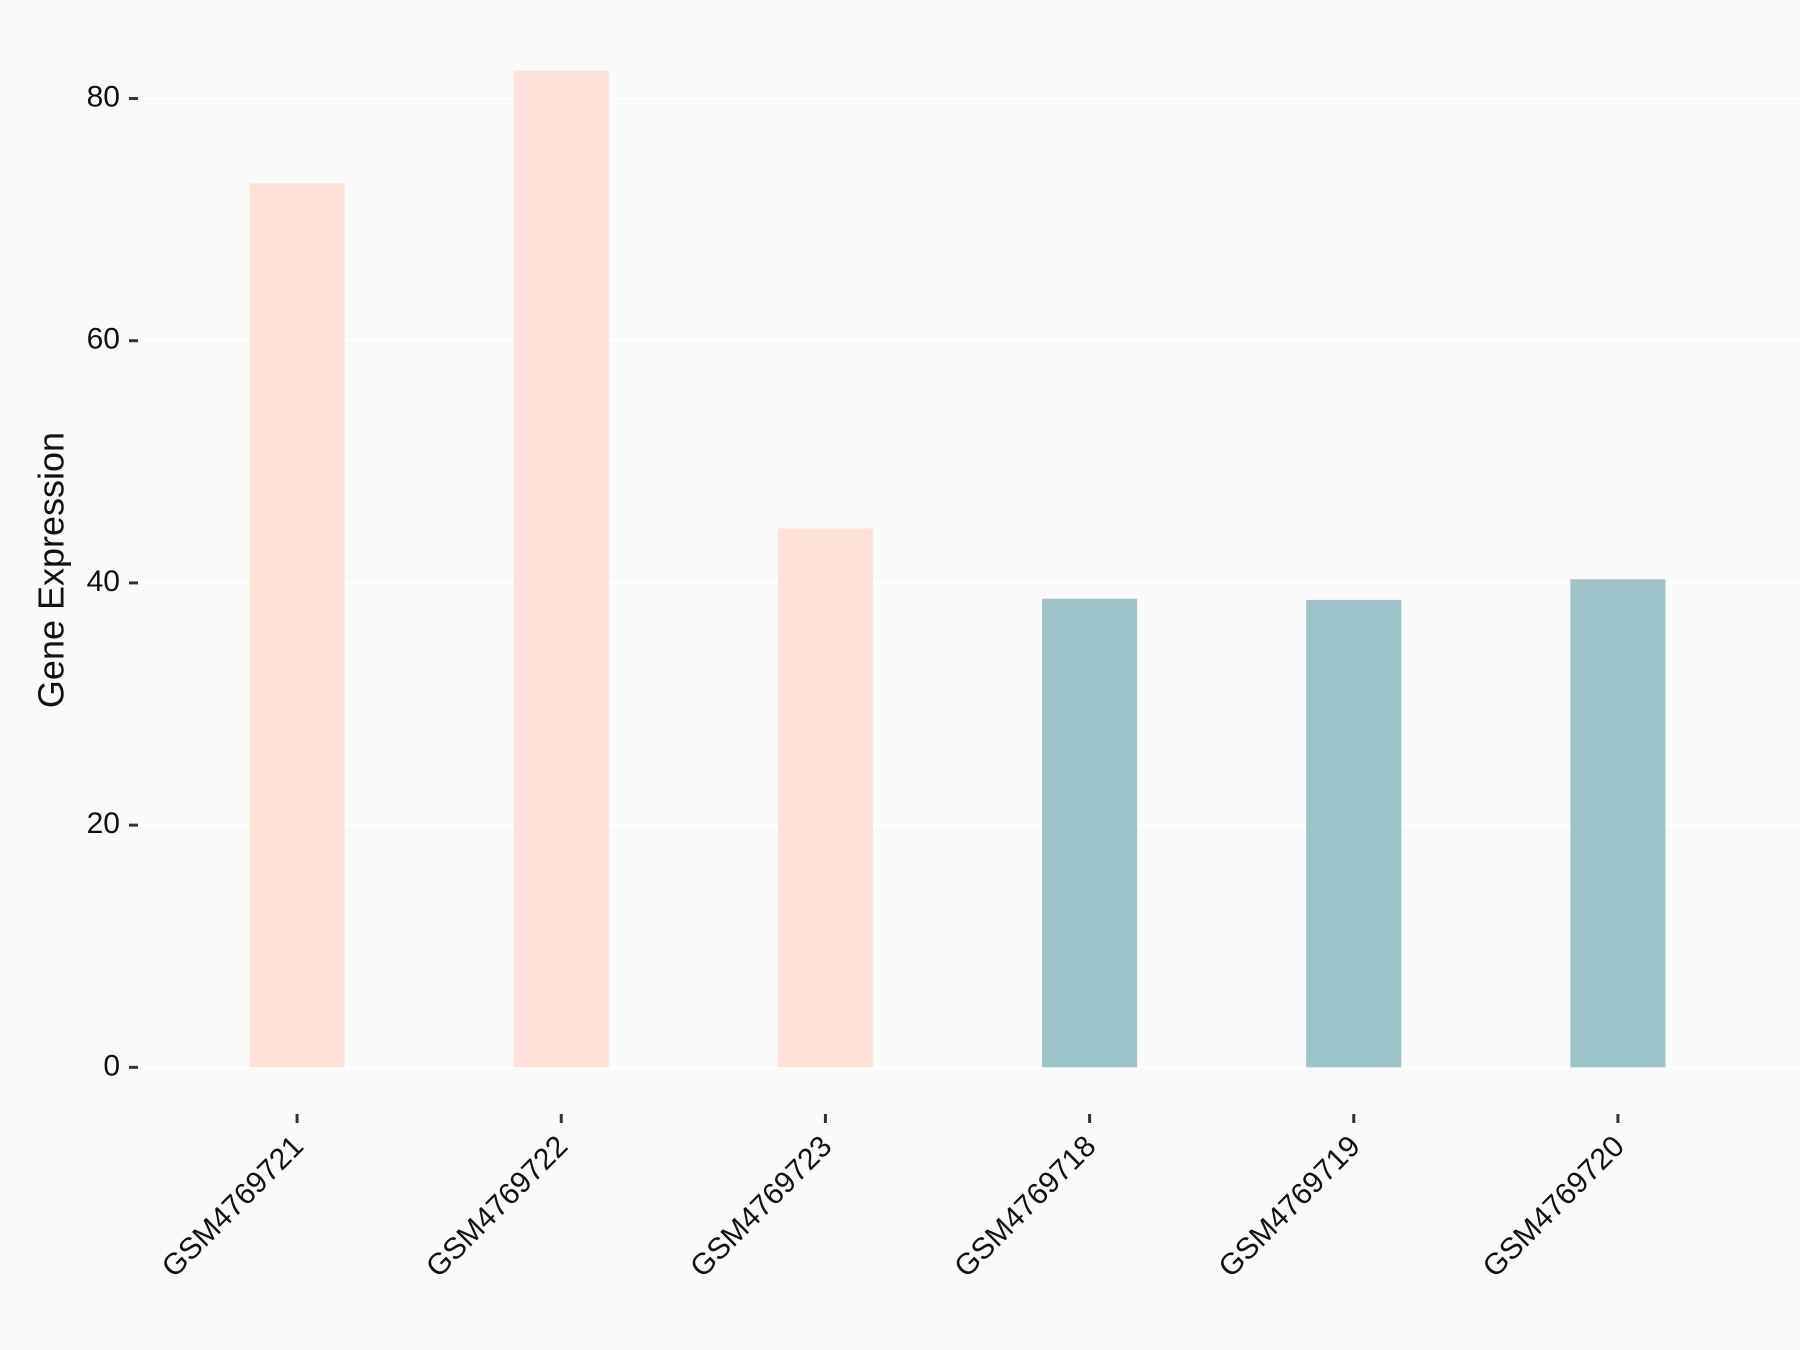 This screenshot has height=1350, width=1800. I want to click on y-tick-label: 60, so click(103, 339).